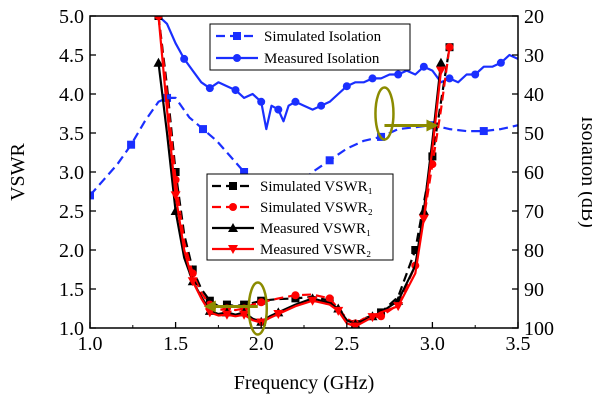  What do you see at coordinates (323, 37) in the screenshot?
I see `legend-entry-label: Simulated Isolation` at bounding box center [323, 37].